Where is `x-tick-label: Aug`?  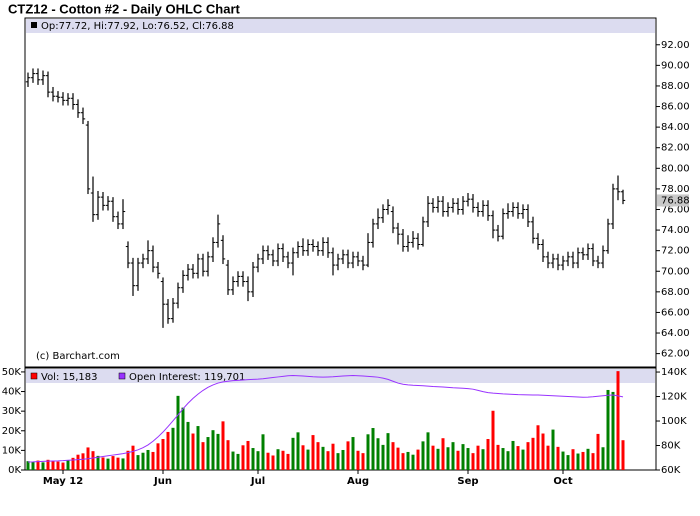
x-tick-label: Aug is located at coordinates (358, 481).